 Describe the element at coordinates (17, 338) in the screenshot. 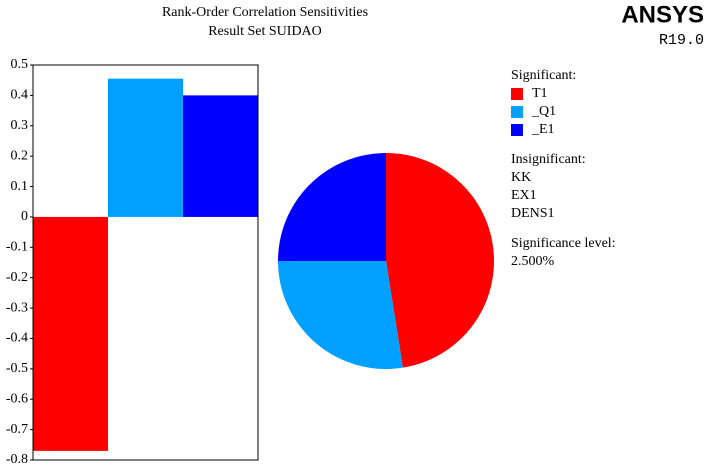

I see `y-tick-label: -0.4` at that location.